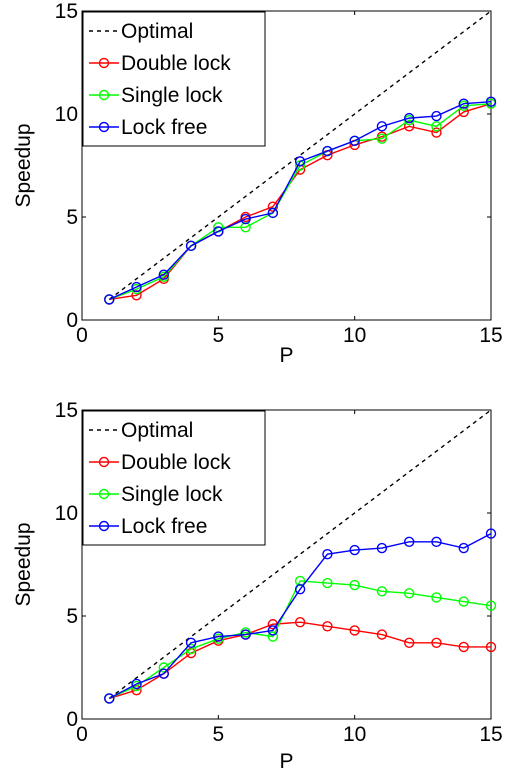 This screenshot has height=776, width=515. I want to click on legend-box, so click(174, 478).